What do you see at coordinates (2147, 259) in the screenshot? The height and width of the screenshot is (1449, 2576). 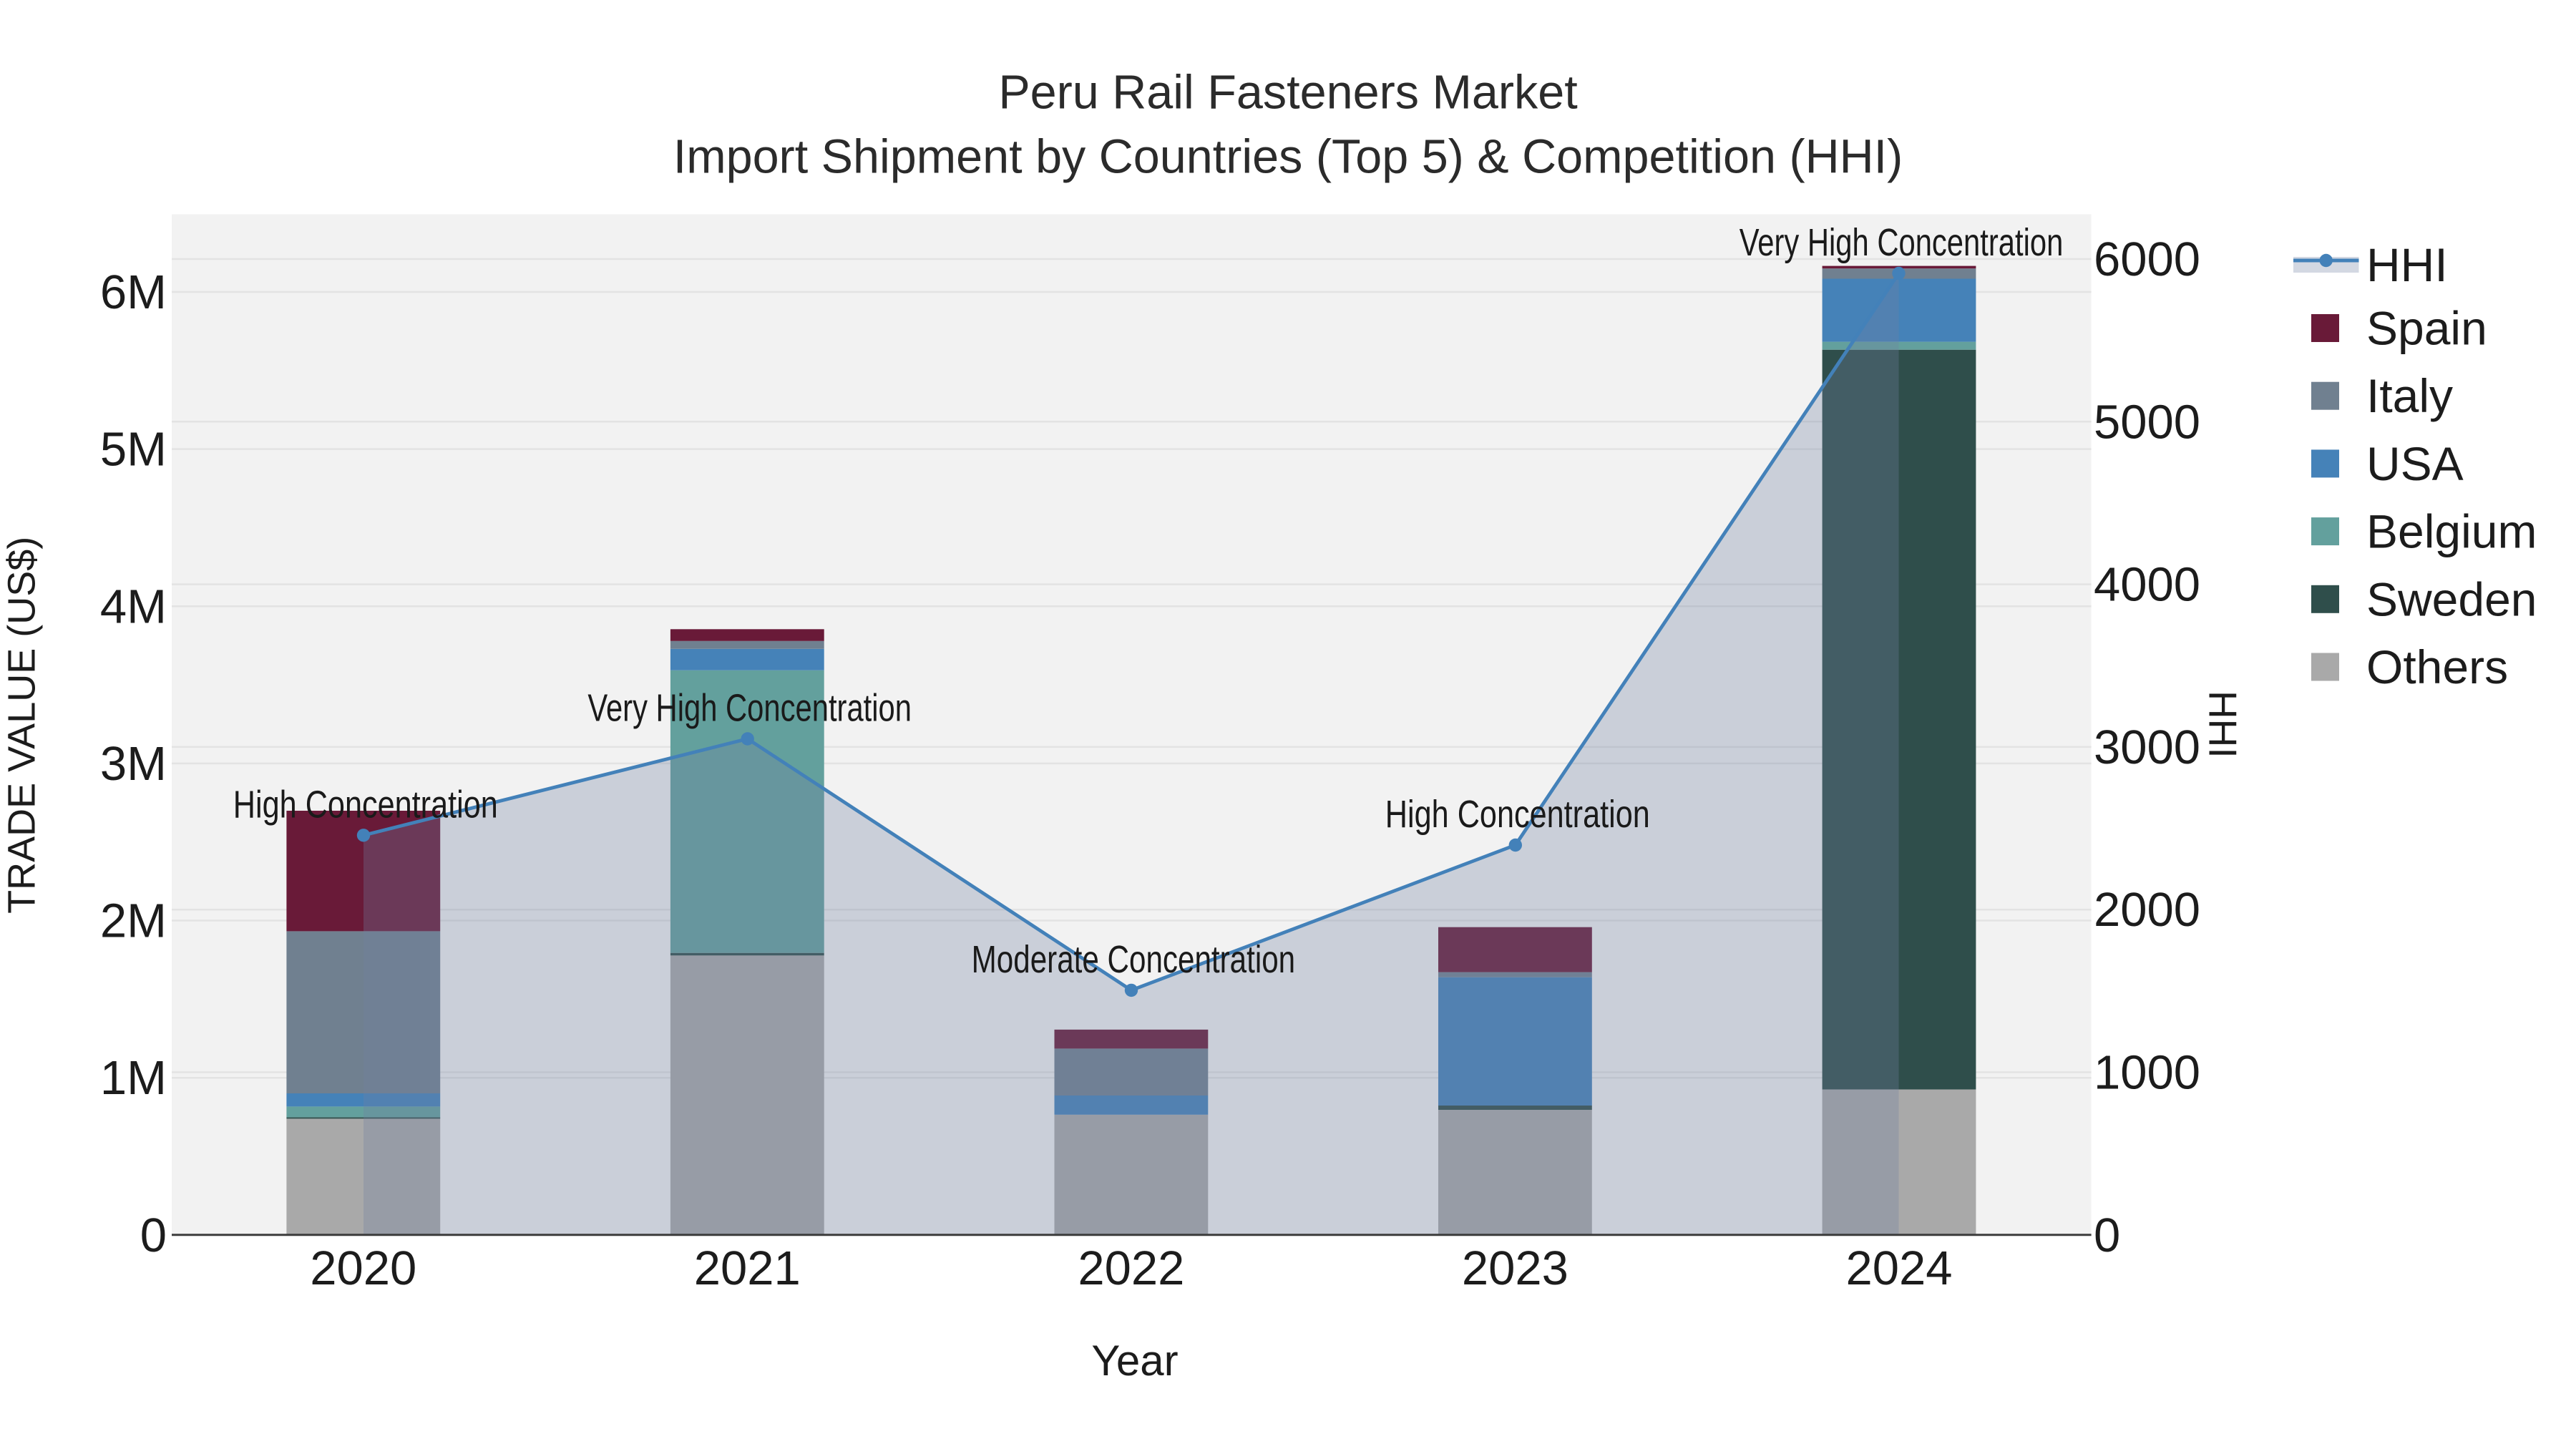 I see `svg-text: 6000` at bounding box center [2147, 259].